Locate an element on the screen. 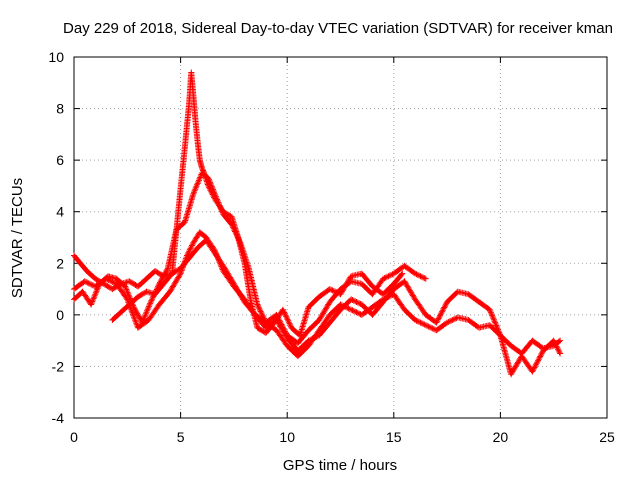 Image resolution: width=640 pixels, height=480 pixels. x-axis-label: GPS time / hours is located at coordinates (340, 465).